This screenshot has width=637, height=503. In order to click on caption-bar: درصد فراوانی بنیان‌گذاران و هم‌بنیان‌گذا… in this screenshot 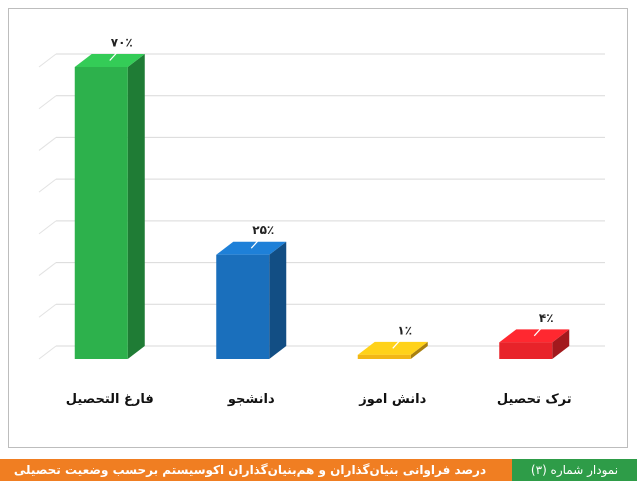, I will do `click(318, 479)`.